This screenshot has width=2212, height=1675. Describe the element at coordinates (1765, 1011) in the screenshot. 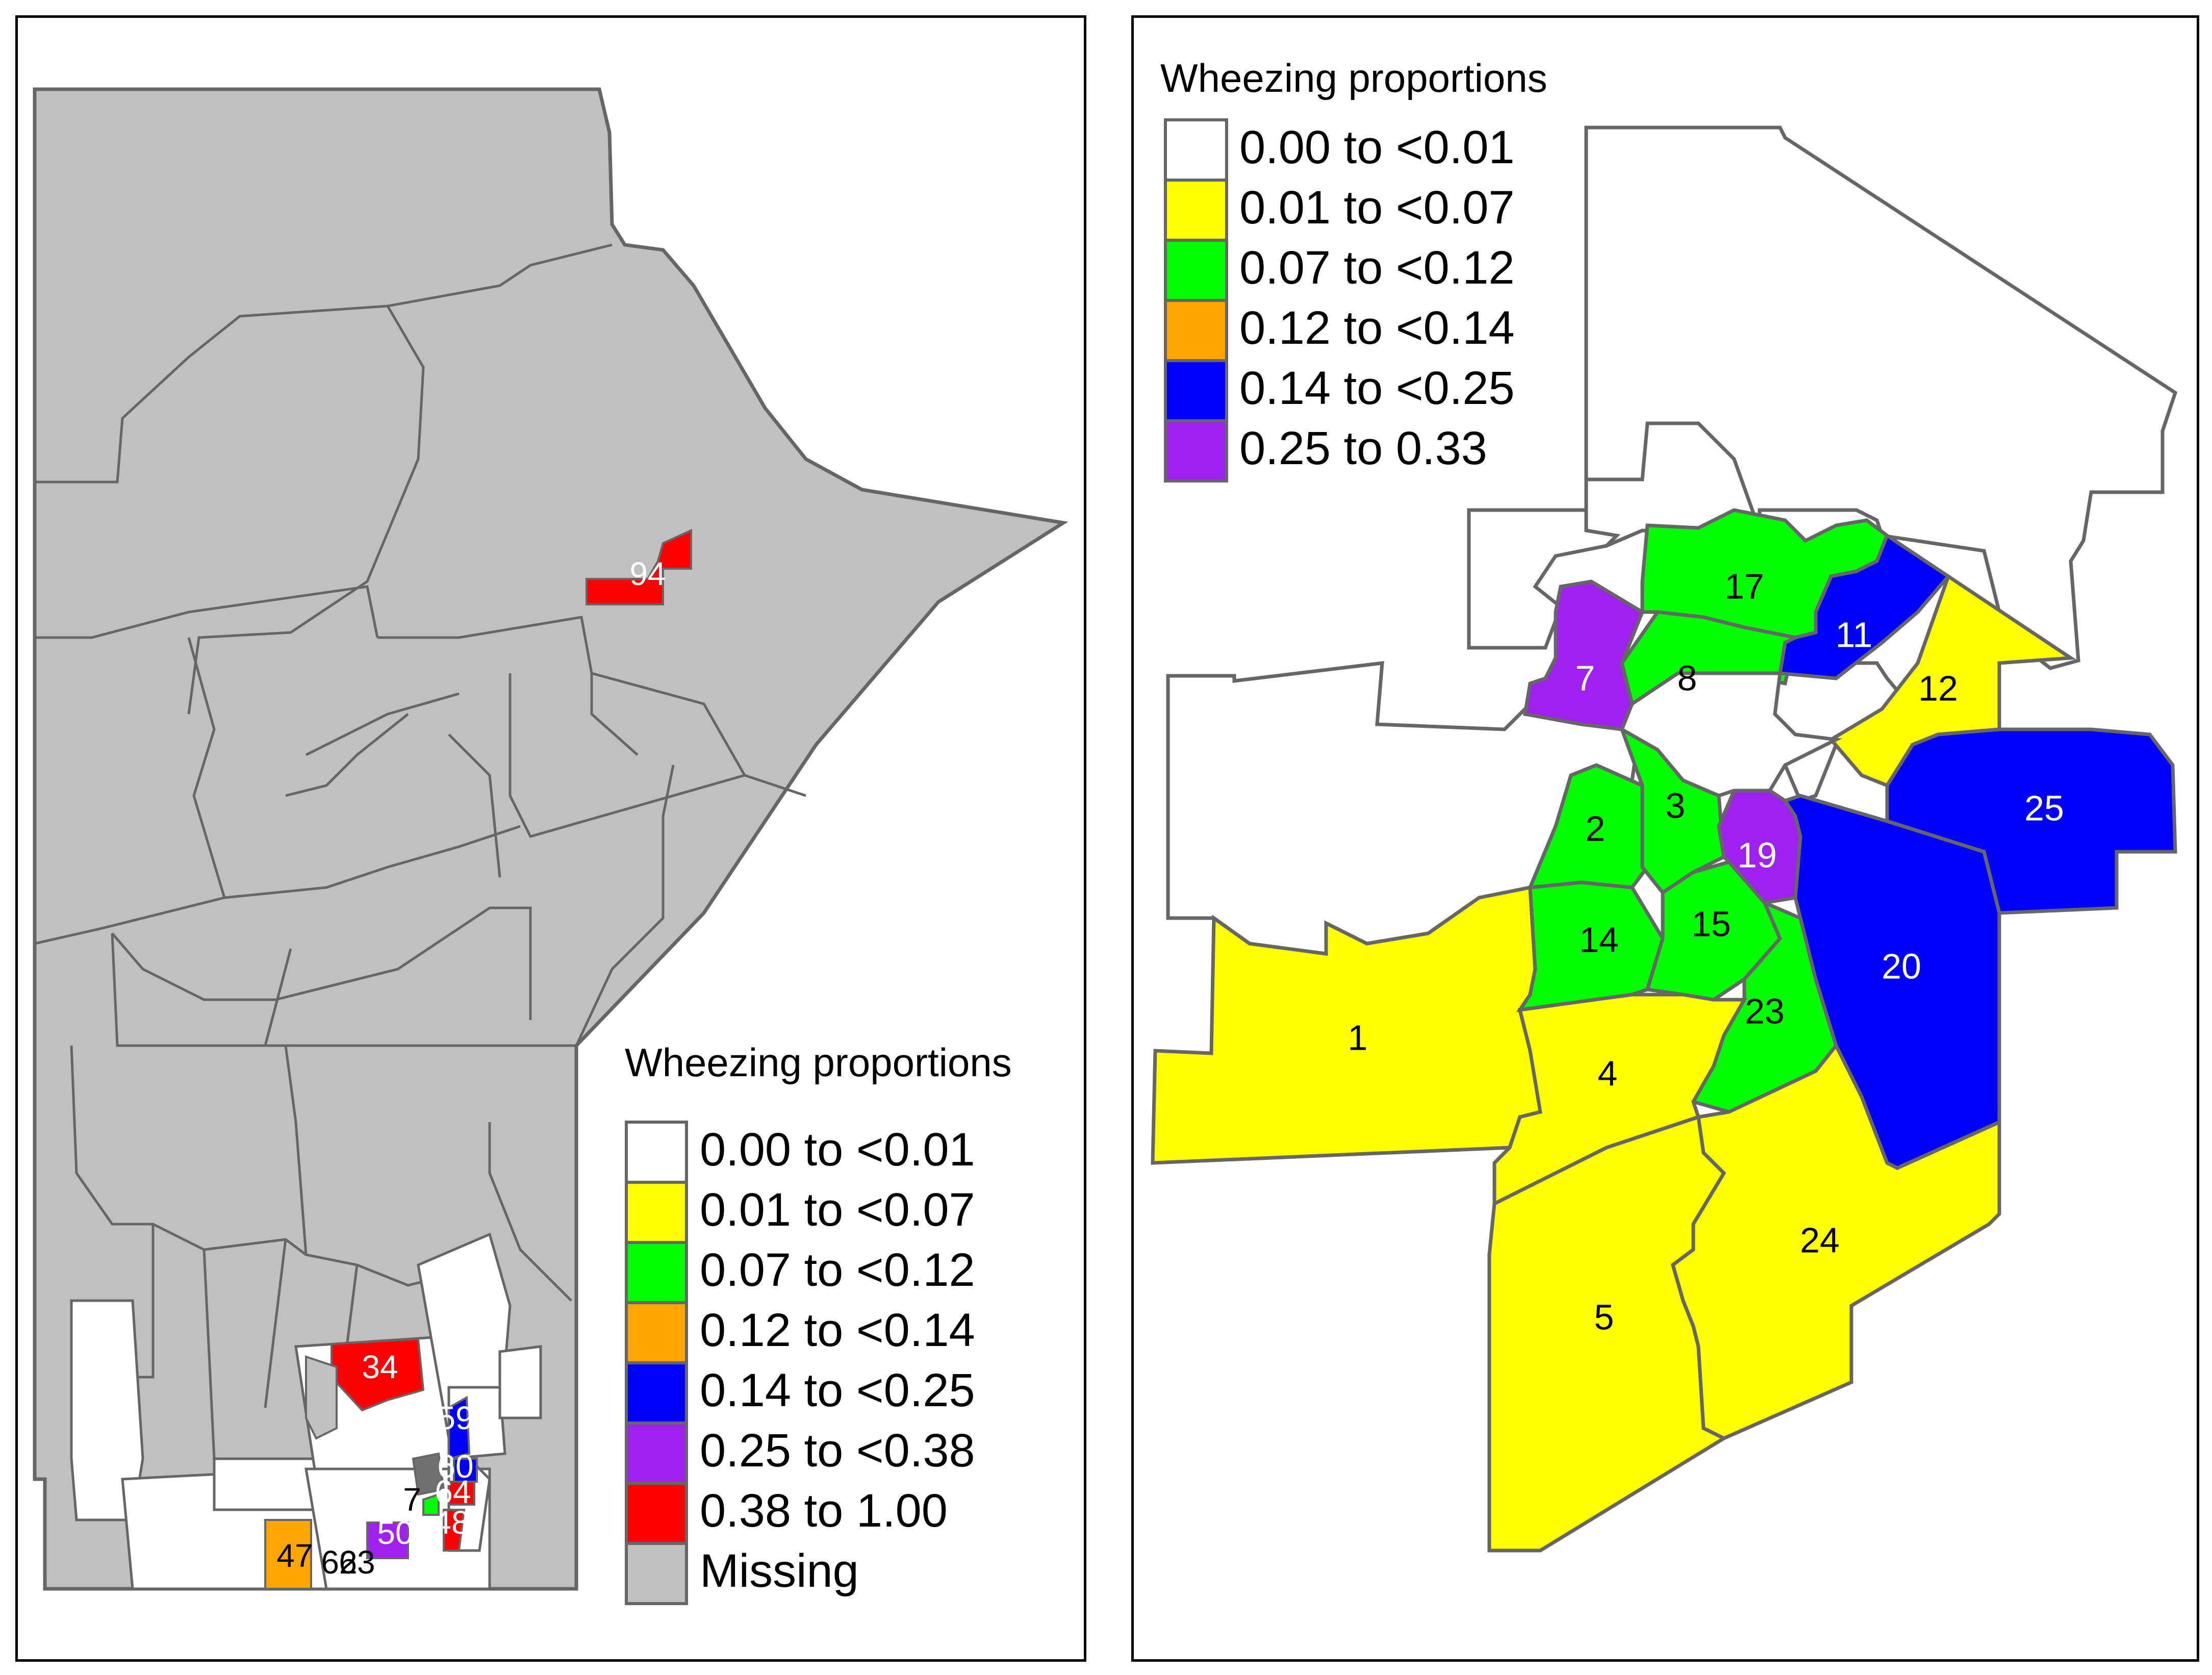

I see `region-label: 23` at that location.